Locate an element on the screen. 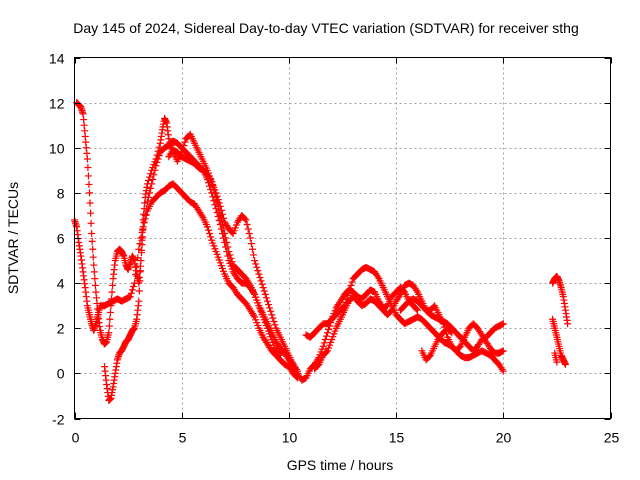 This screenshot has height=480, width=640. x-tick-label: 10 is located at coordinates (290, 438).